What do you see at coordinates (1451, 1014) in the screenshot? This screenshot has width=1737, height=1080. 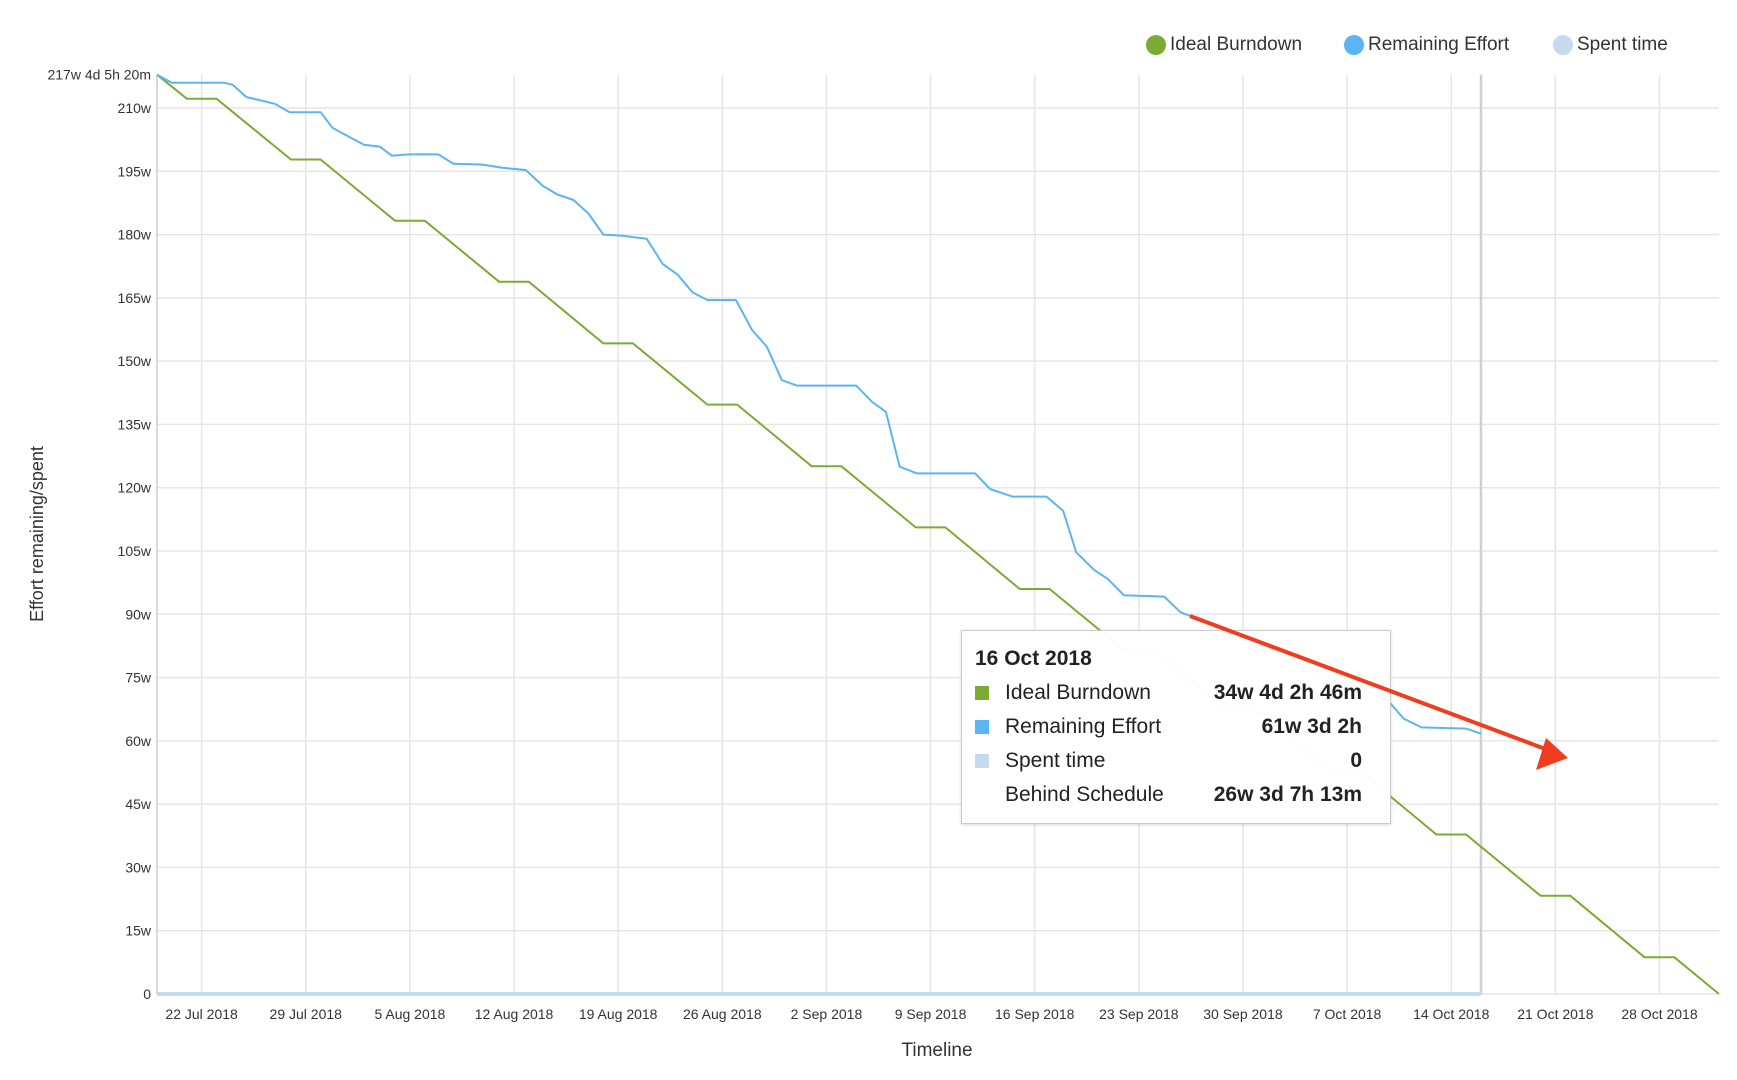 I see `x-tick-label: 14 Oct 2018` at bounding box center [1451, 1014].